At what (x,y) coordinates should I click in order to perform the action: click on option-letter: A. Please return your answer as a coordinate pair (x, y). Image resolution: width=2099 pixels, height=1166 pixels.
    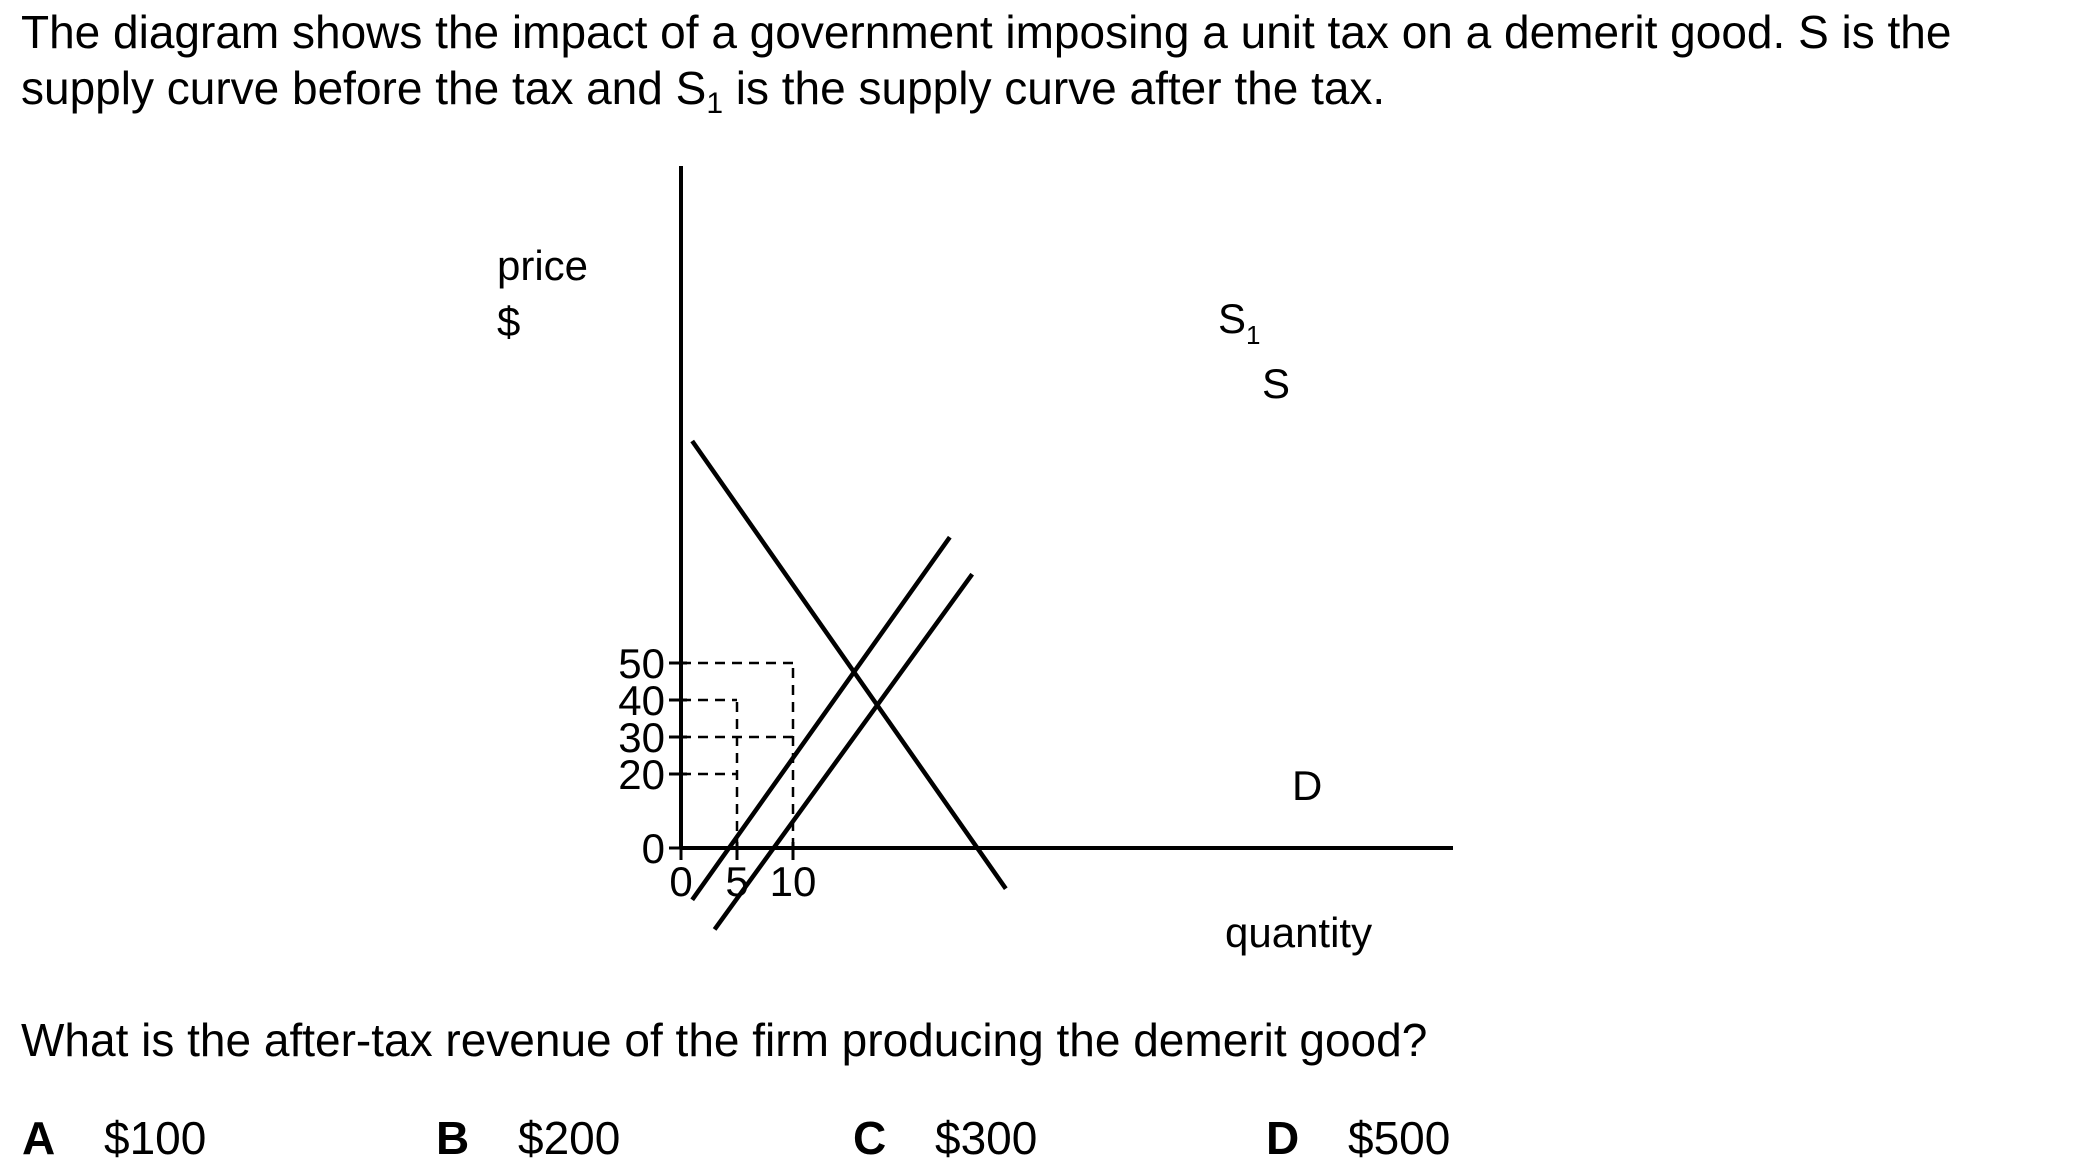
    Looking at the image, I should click on (39, 1138).